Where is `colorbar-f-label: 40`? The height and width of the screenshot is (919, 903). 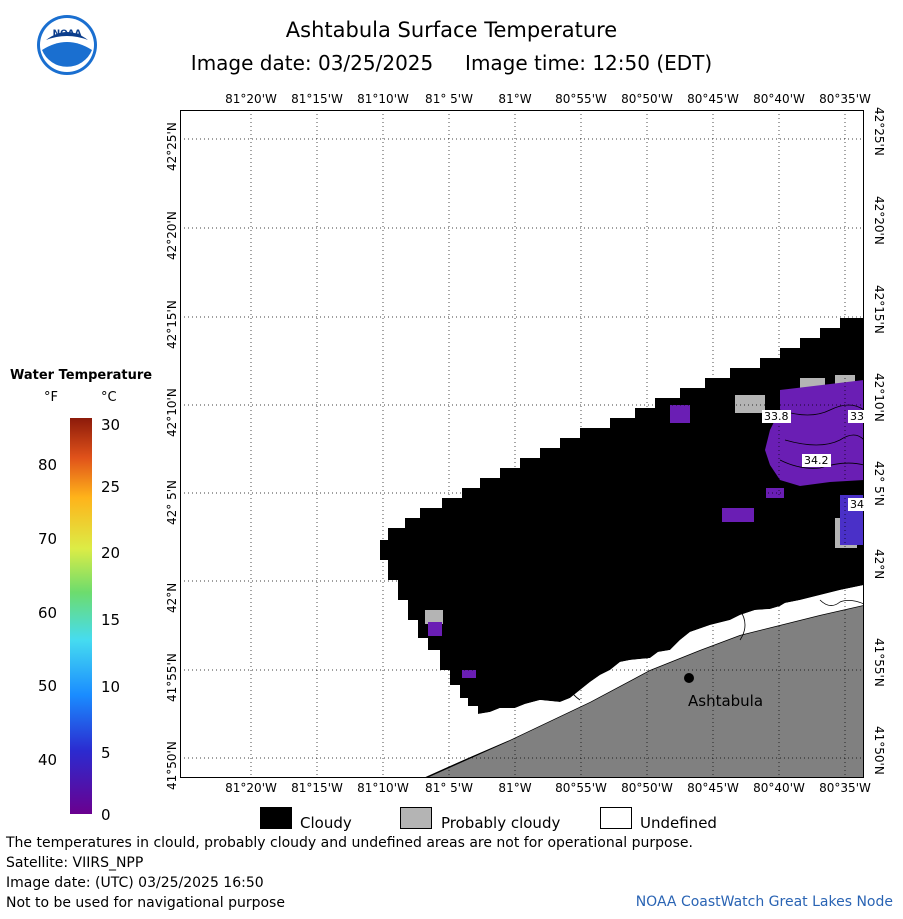 colorbar-f-label: 40 is located at coordinates (48, 760).